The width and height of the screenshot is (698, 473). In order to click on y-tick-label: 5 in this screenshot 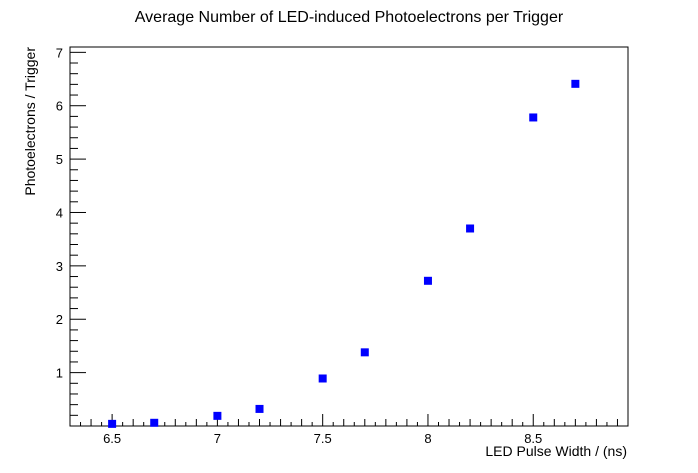, I will do `click(59, 159)`.